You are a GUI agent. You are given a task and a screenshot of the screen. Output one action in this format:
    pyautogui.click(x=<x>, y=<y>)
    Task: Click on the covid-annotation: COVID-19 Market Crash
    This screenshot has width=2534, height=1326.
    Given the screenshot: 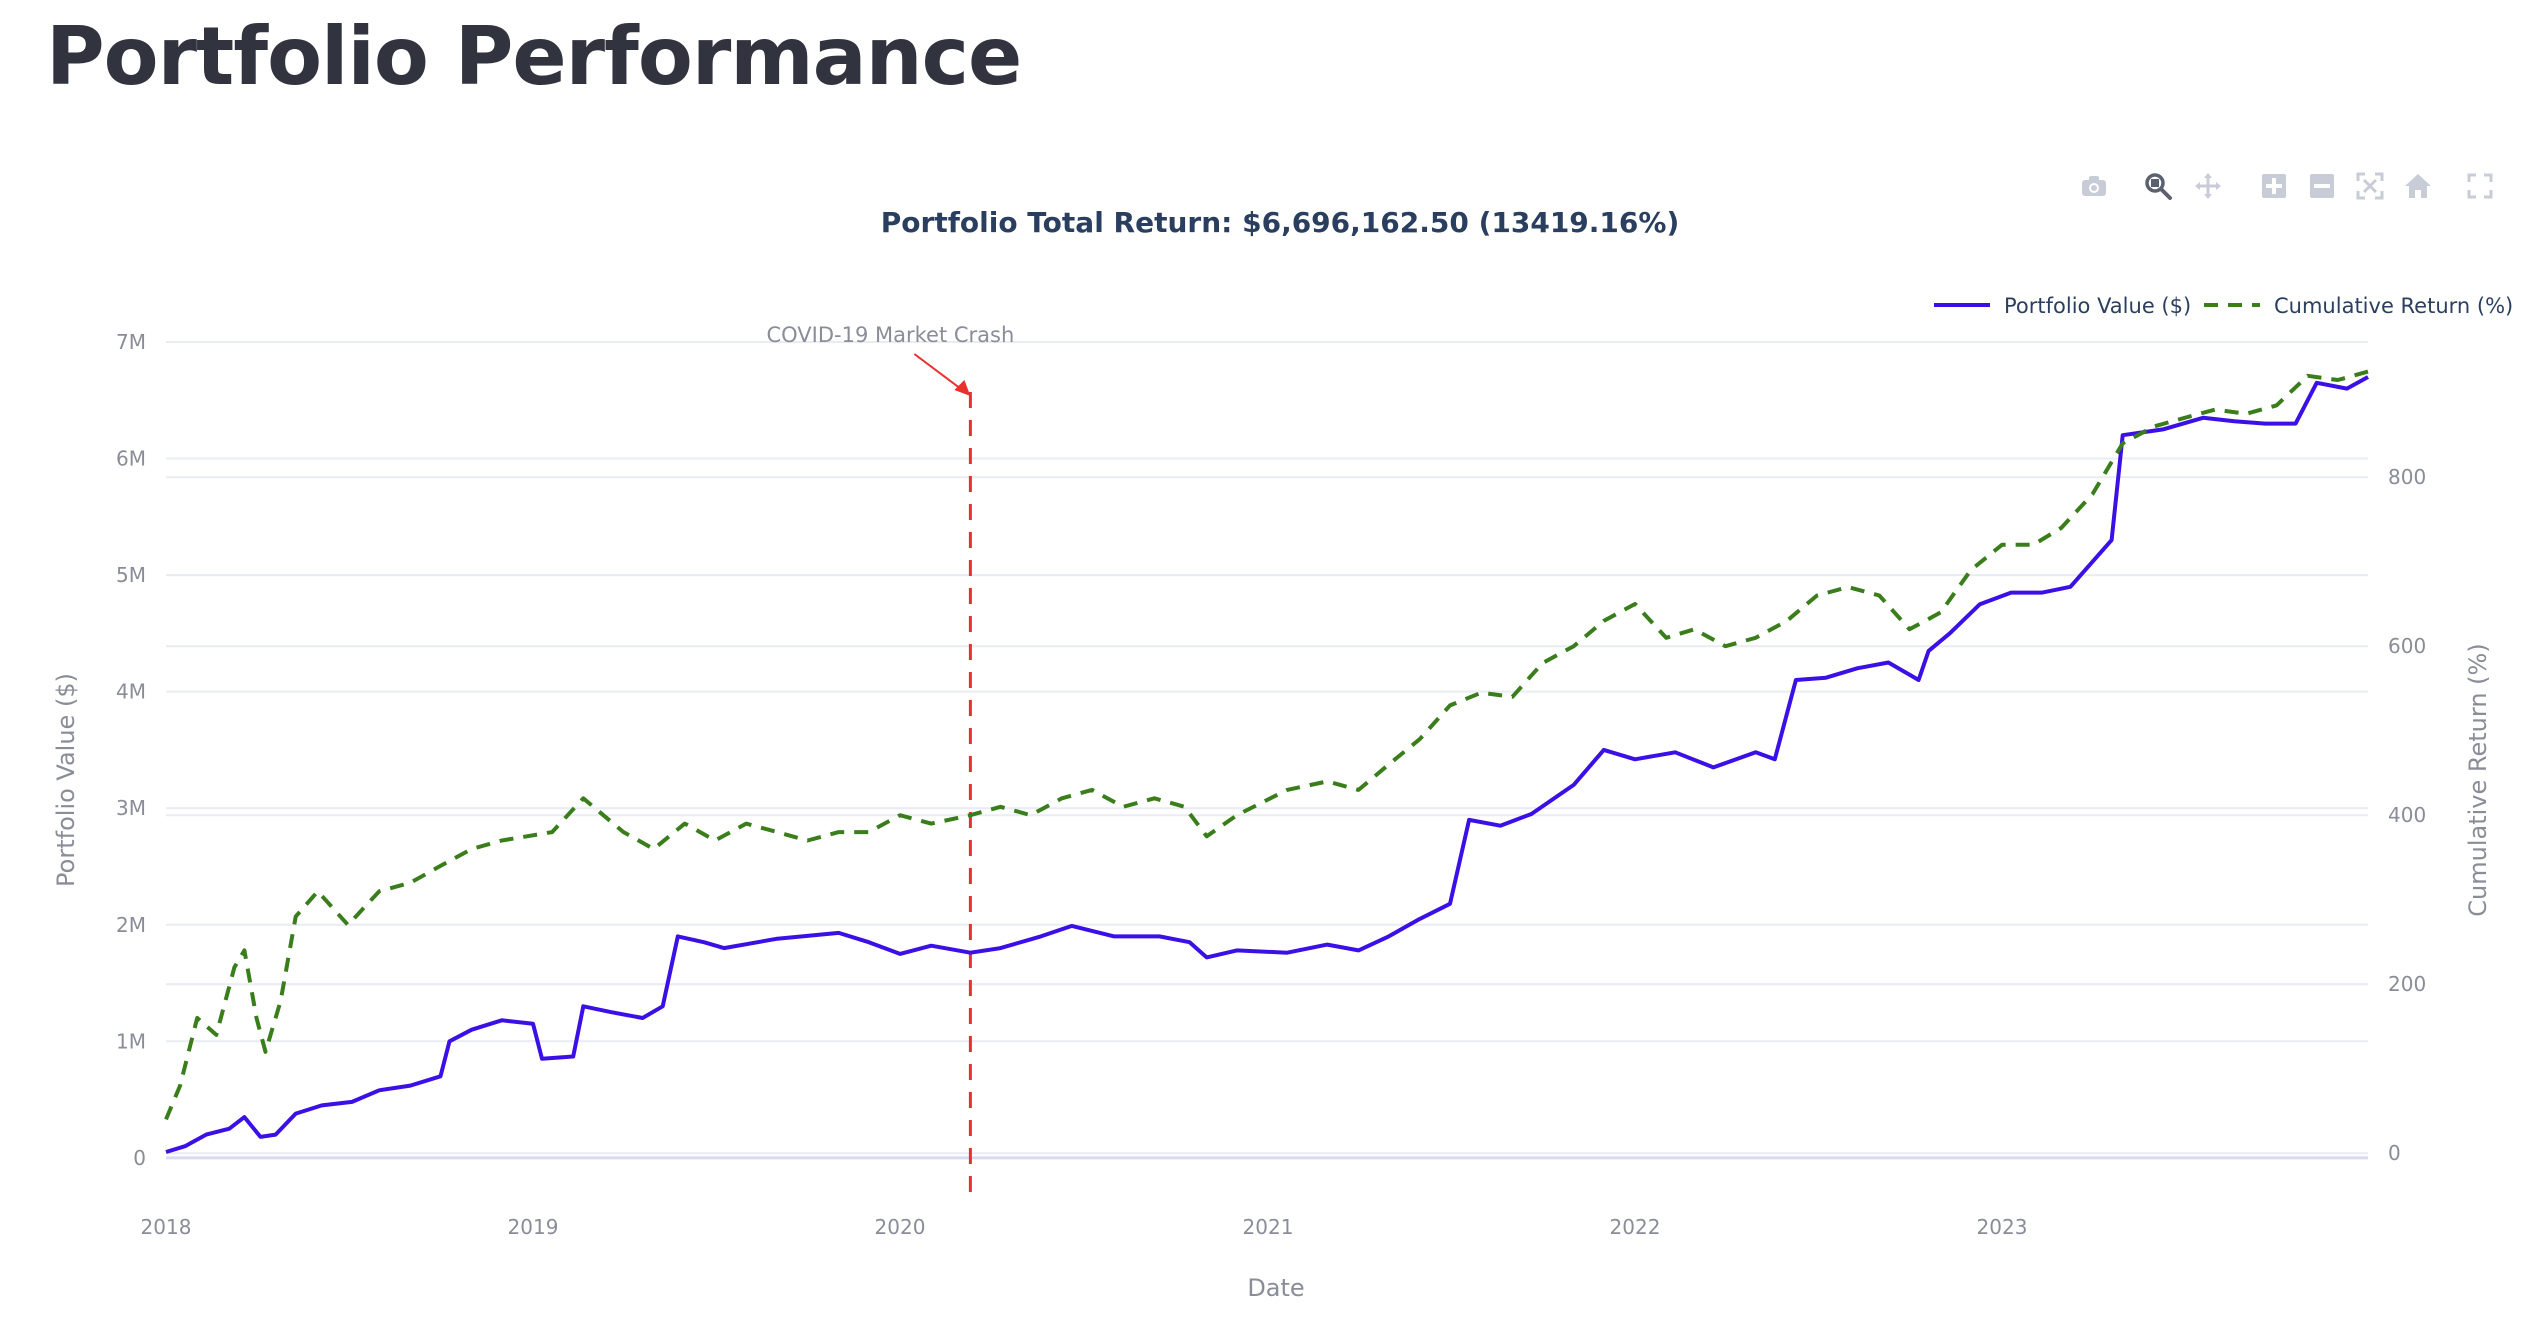 What is the action you would take?
    pyautogui.click(x=890, y=761)
    